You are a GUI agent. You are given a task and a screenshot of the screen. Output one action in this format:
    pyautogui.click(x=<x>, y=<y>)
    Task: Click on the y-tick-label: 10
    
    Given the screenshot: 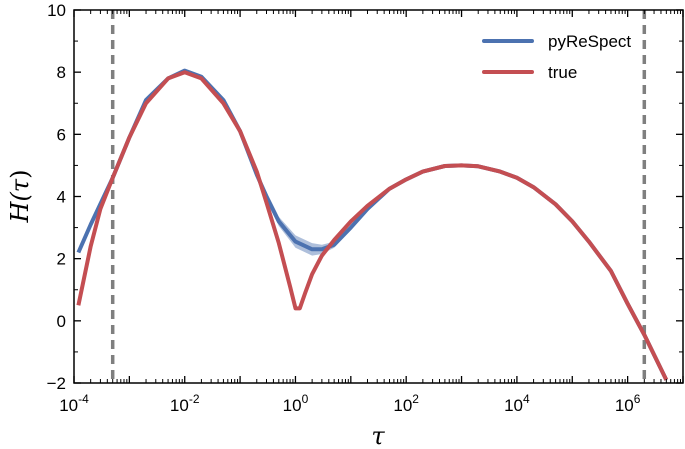 What is the action you would take?
    pyautogui.click(x=56, y=10)
    